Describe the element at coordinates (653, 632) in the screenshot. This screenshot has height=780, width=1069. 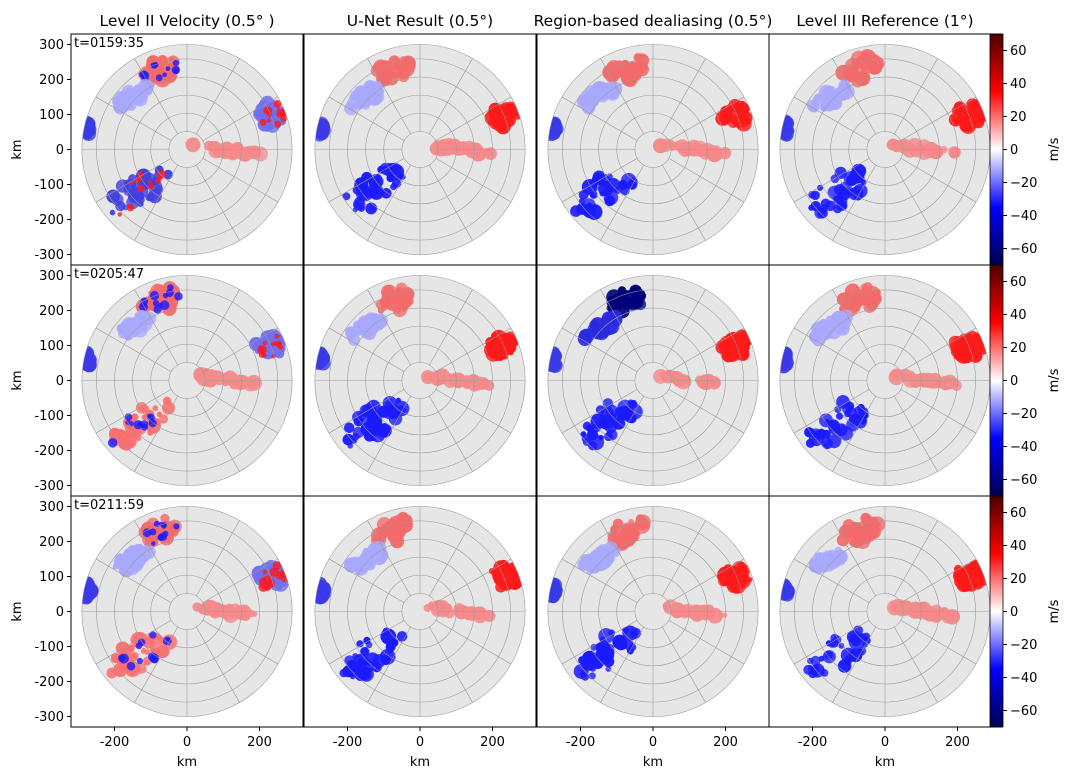
I see `panel-2-2: -200 0 200 km` at that location.